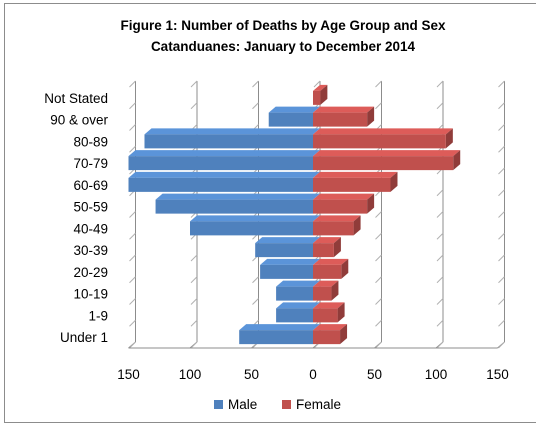 The image size is (544, 427). Describe the element at coordinates (98, 315) in the screenshot. I see `category-label: 1-9` at that location.